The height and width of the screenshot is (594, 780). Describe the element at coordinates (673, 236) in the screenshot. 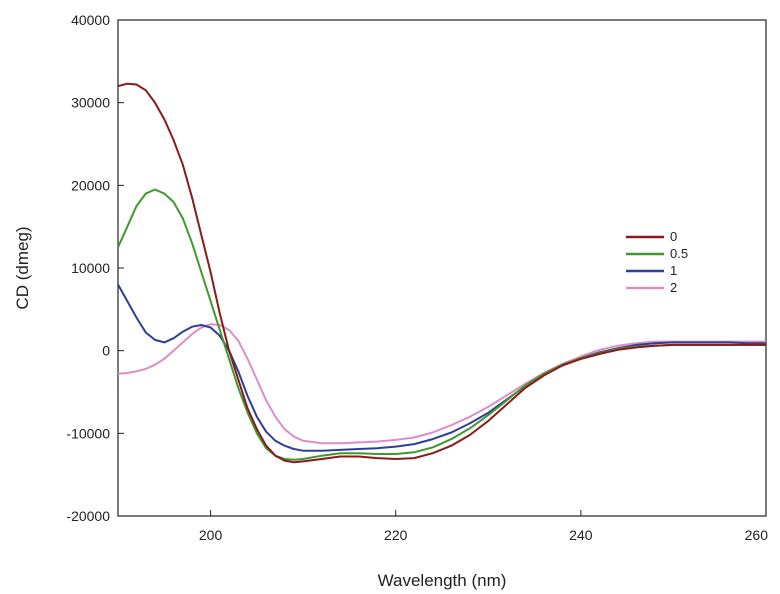

I see `legend-label-0: 0` at that location.